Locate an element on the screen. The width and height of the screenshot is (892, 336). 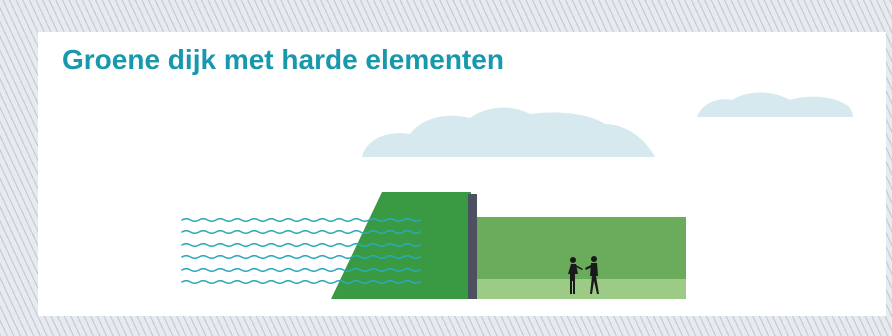
hinterland is located at coordinates (581, 258).